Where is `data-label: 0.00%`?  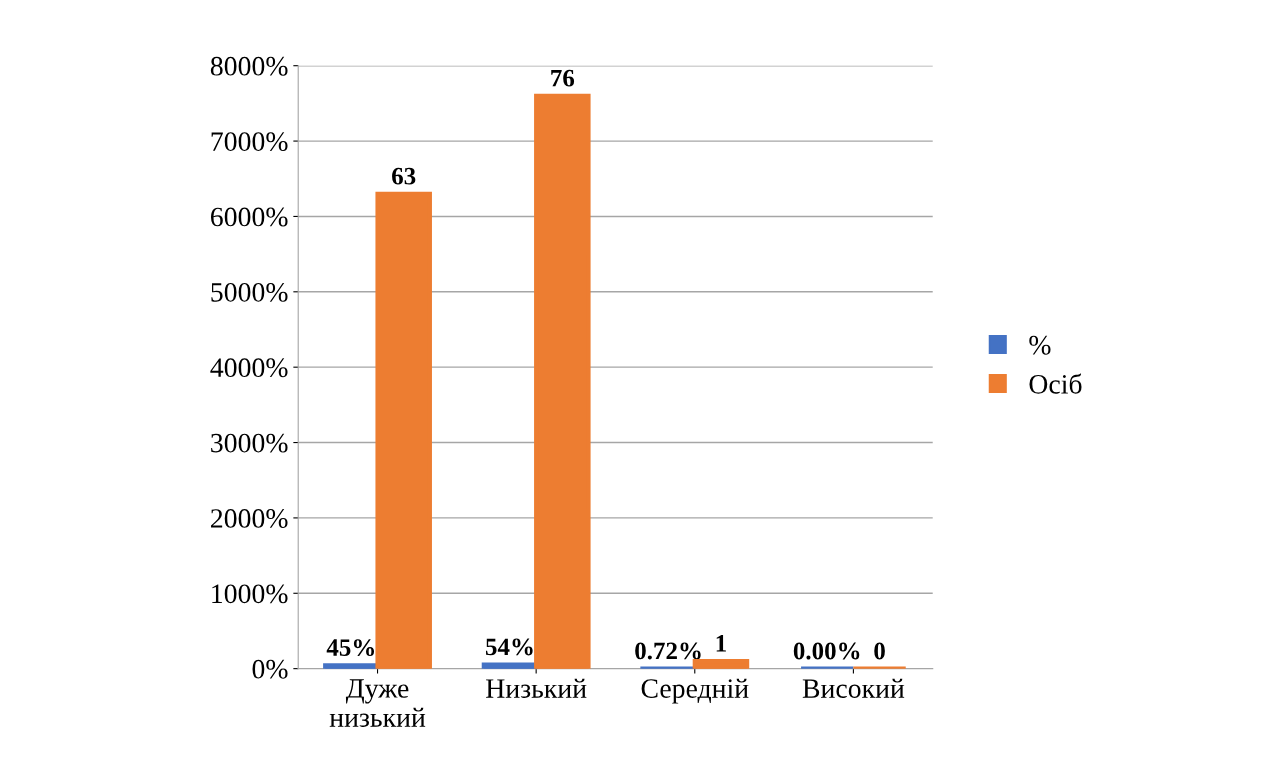 data-label: 0.00% is located at coordinates (826, 651).